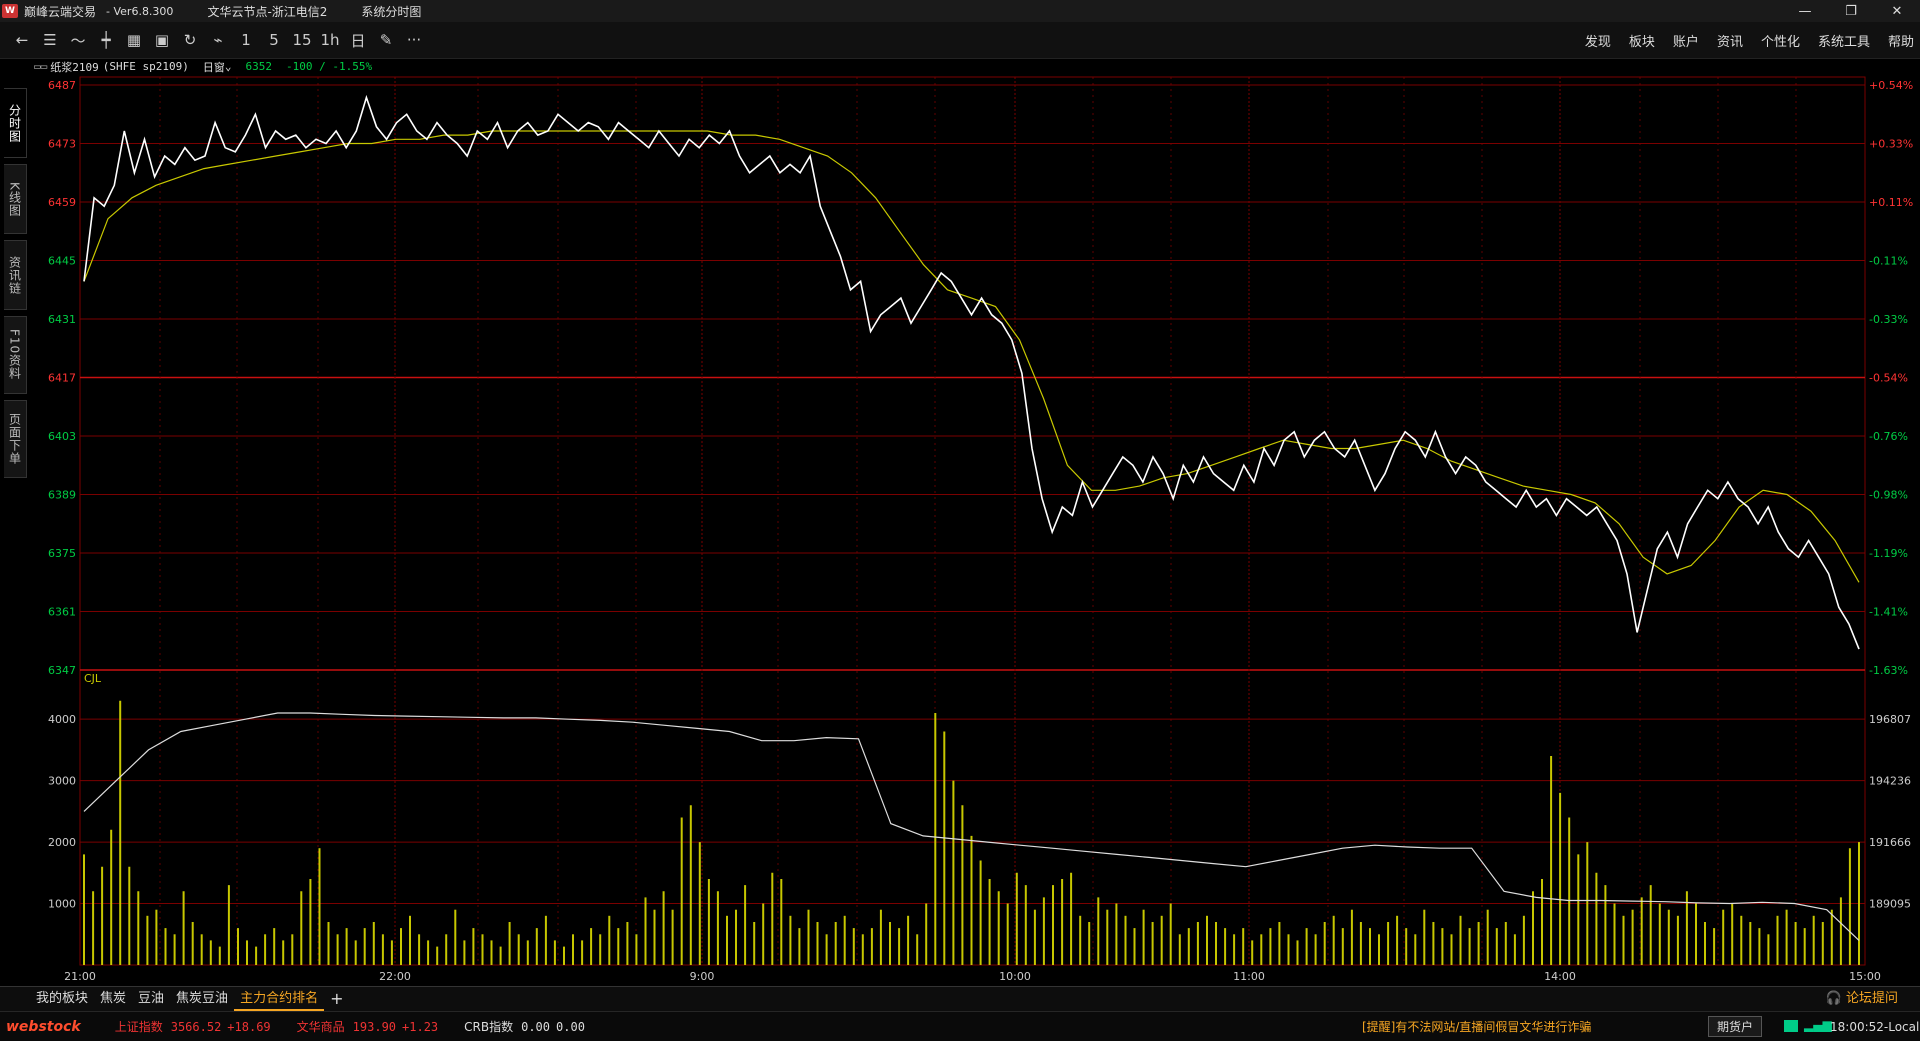 The width and height of the screenshot is (1920, 1041). I want to click on time-tick-label: 10:00, so click(1015, 976).